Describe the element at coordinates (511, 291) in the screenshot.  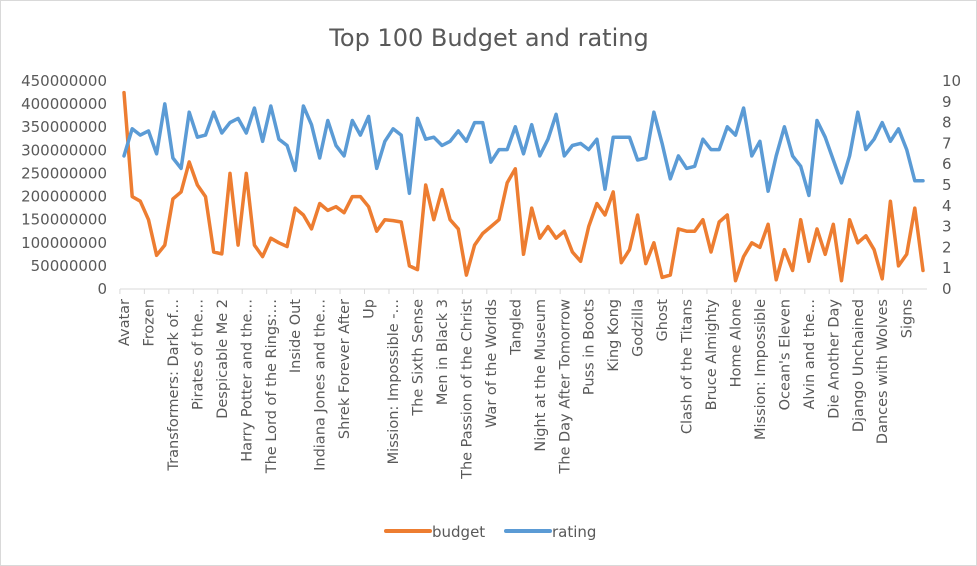
I see `x-axis-tick-marks` at that location.